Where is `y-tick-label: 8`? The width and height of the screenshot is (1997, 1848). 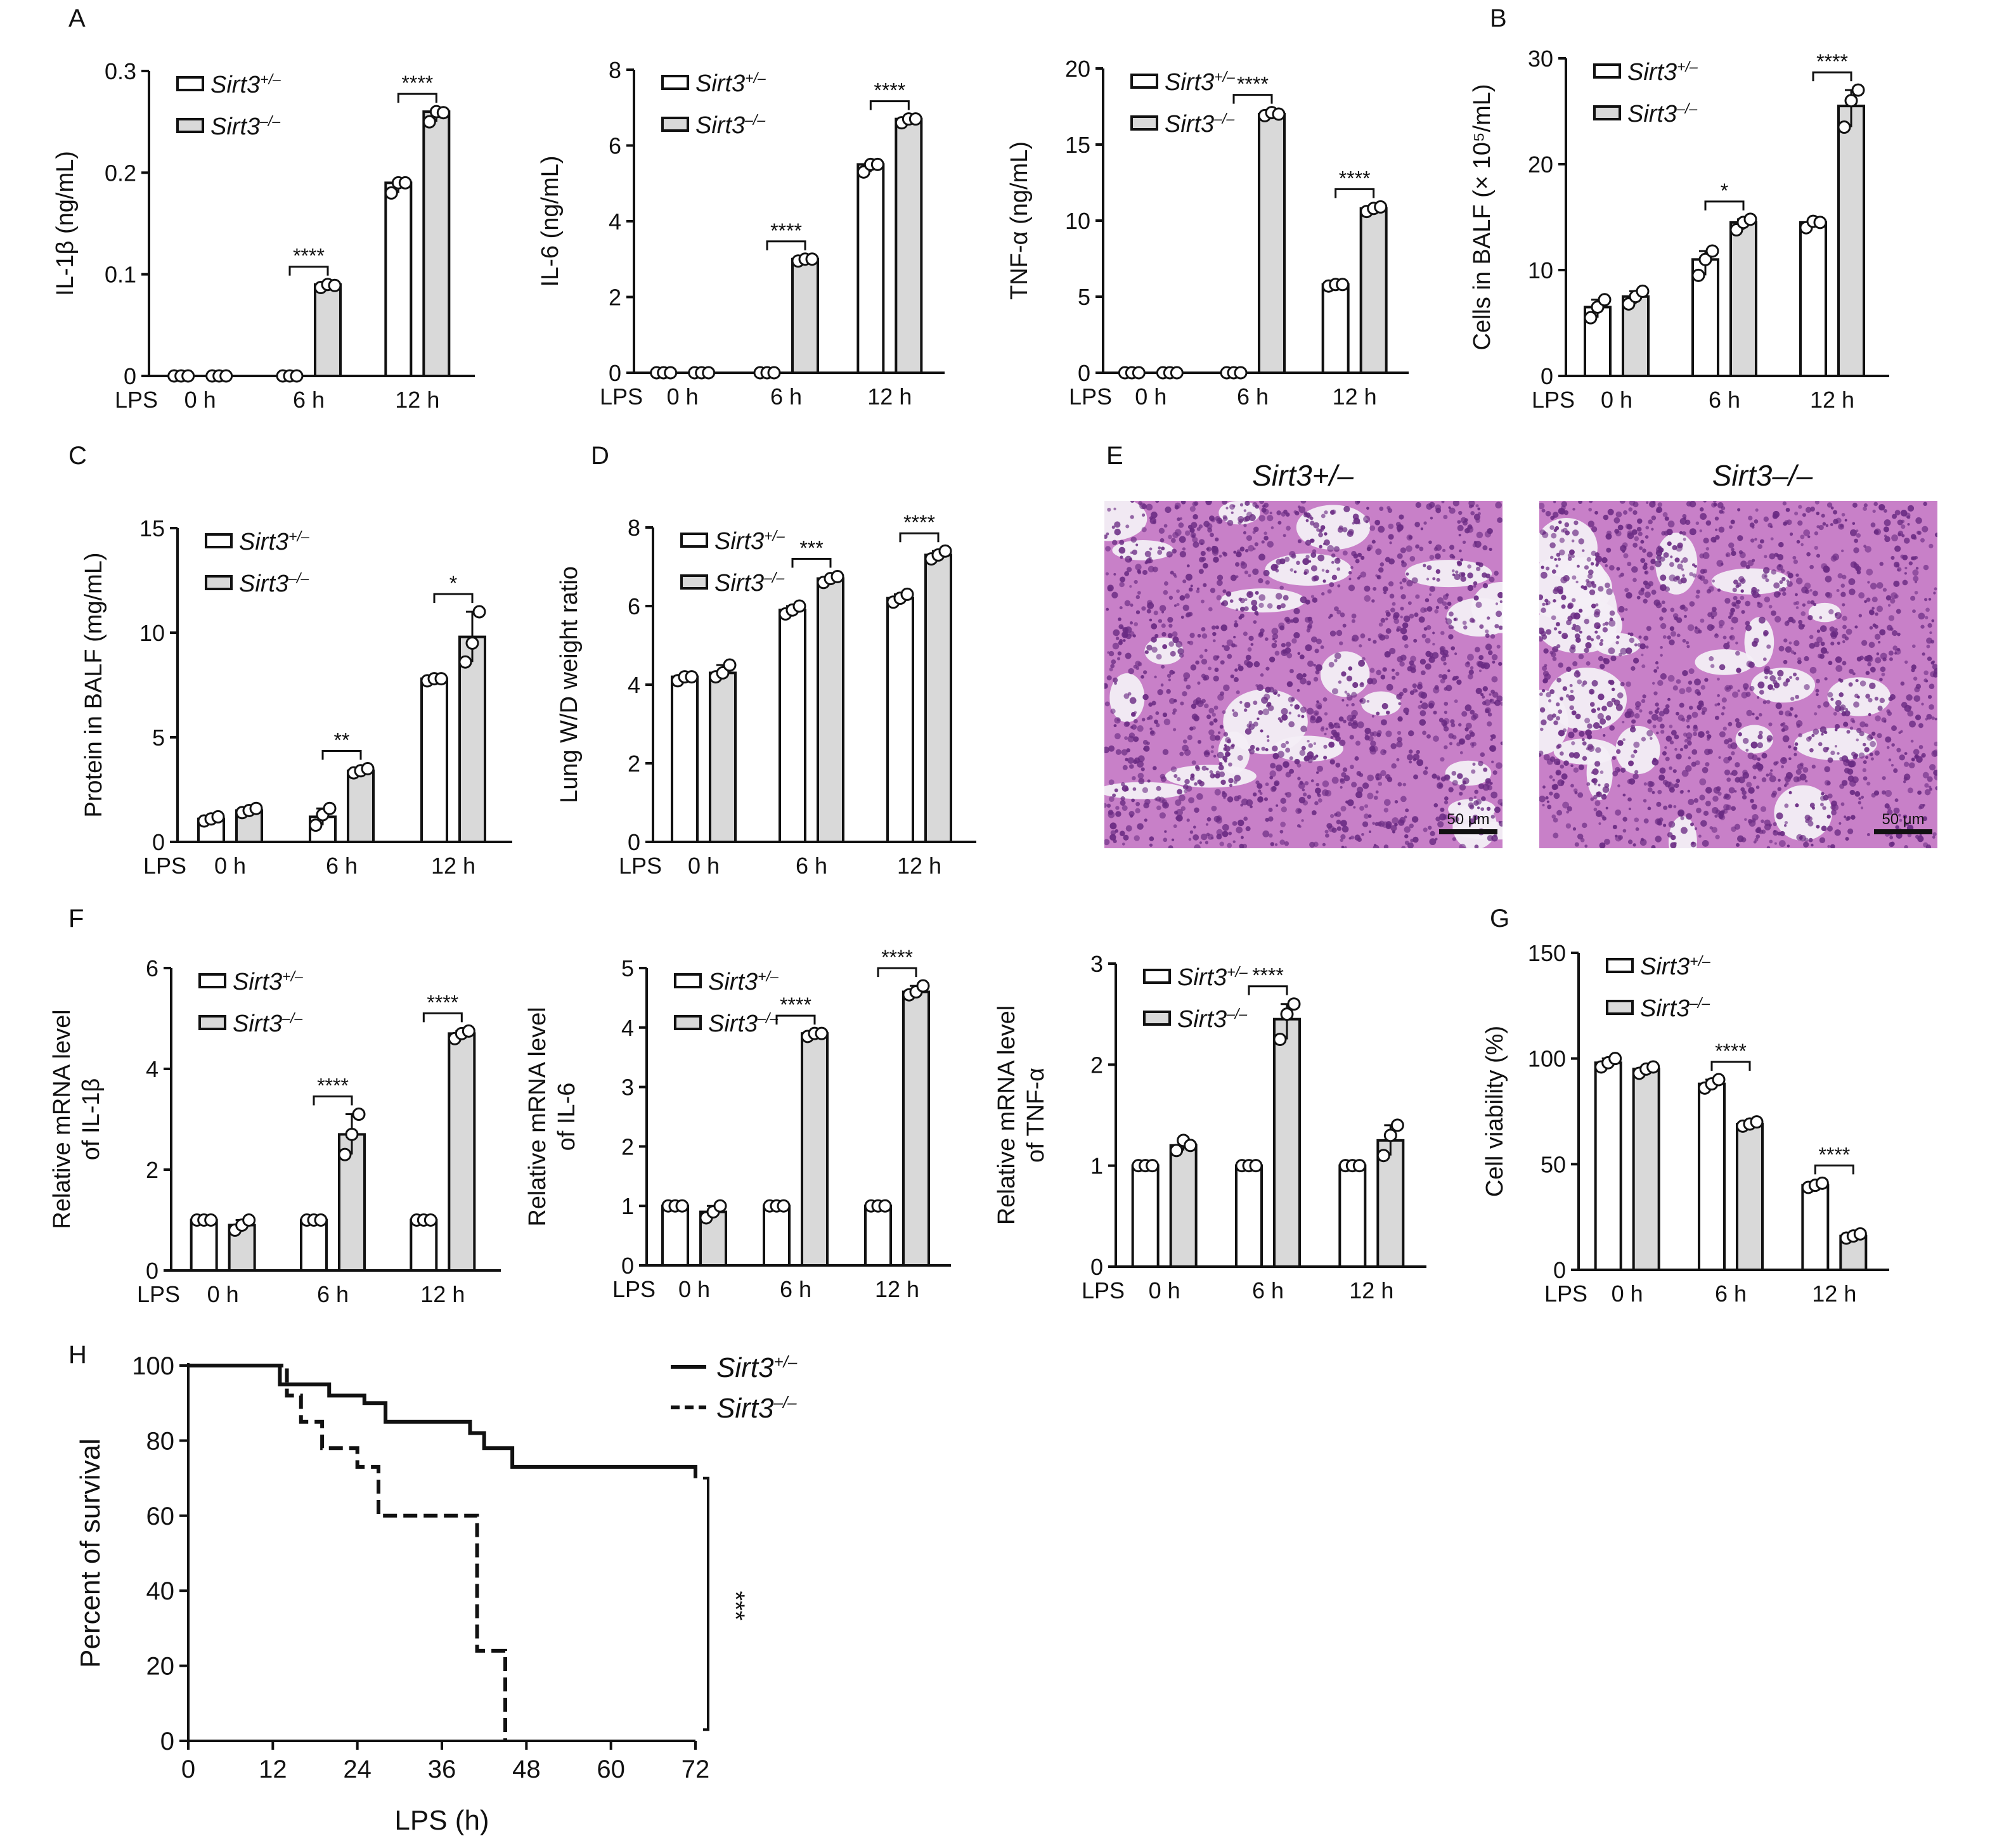
y-tick-label: 8 is located at coordinates (615, 70).